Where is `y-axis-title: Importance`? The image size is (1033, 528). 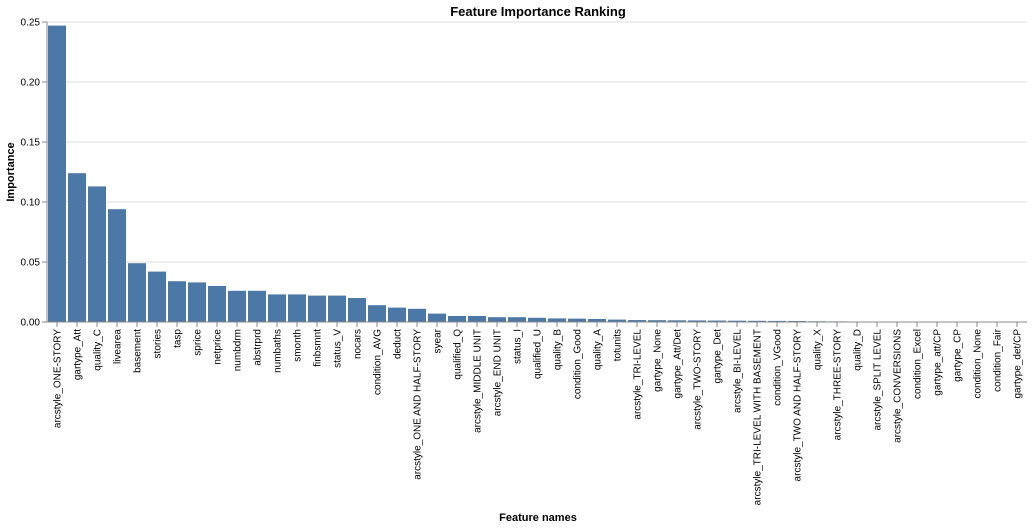
y-axis-title: Importance is located at coordinates (11, 171).